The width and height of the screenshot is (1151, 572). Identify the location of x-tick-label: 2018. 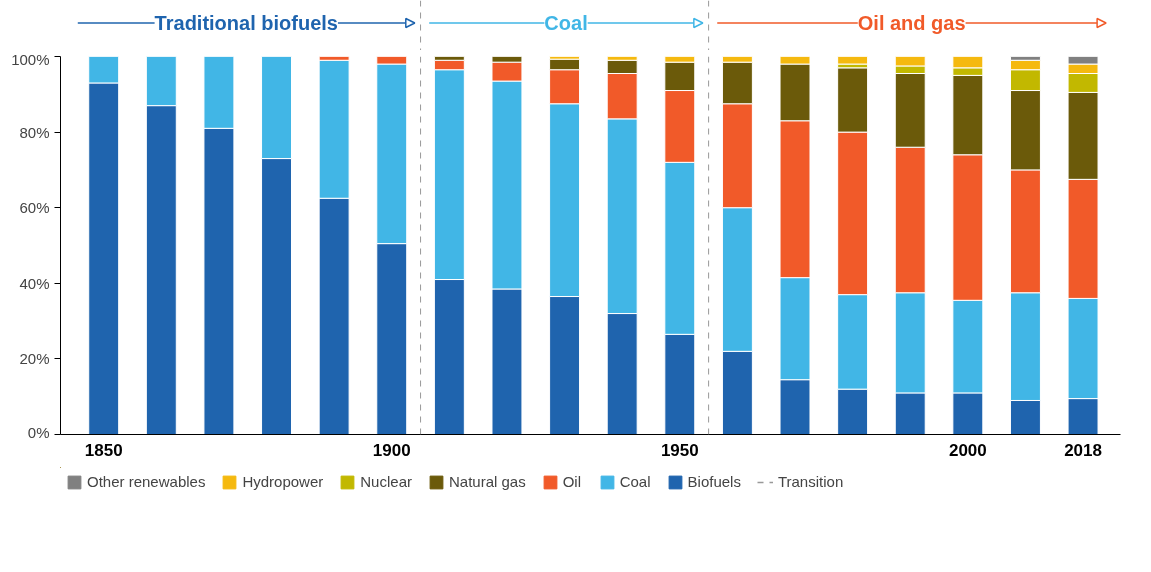
(1083, 450).